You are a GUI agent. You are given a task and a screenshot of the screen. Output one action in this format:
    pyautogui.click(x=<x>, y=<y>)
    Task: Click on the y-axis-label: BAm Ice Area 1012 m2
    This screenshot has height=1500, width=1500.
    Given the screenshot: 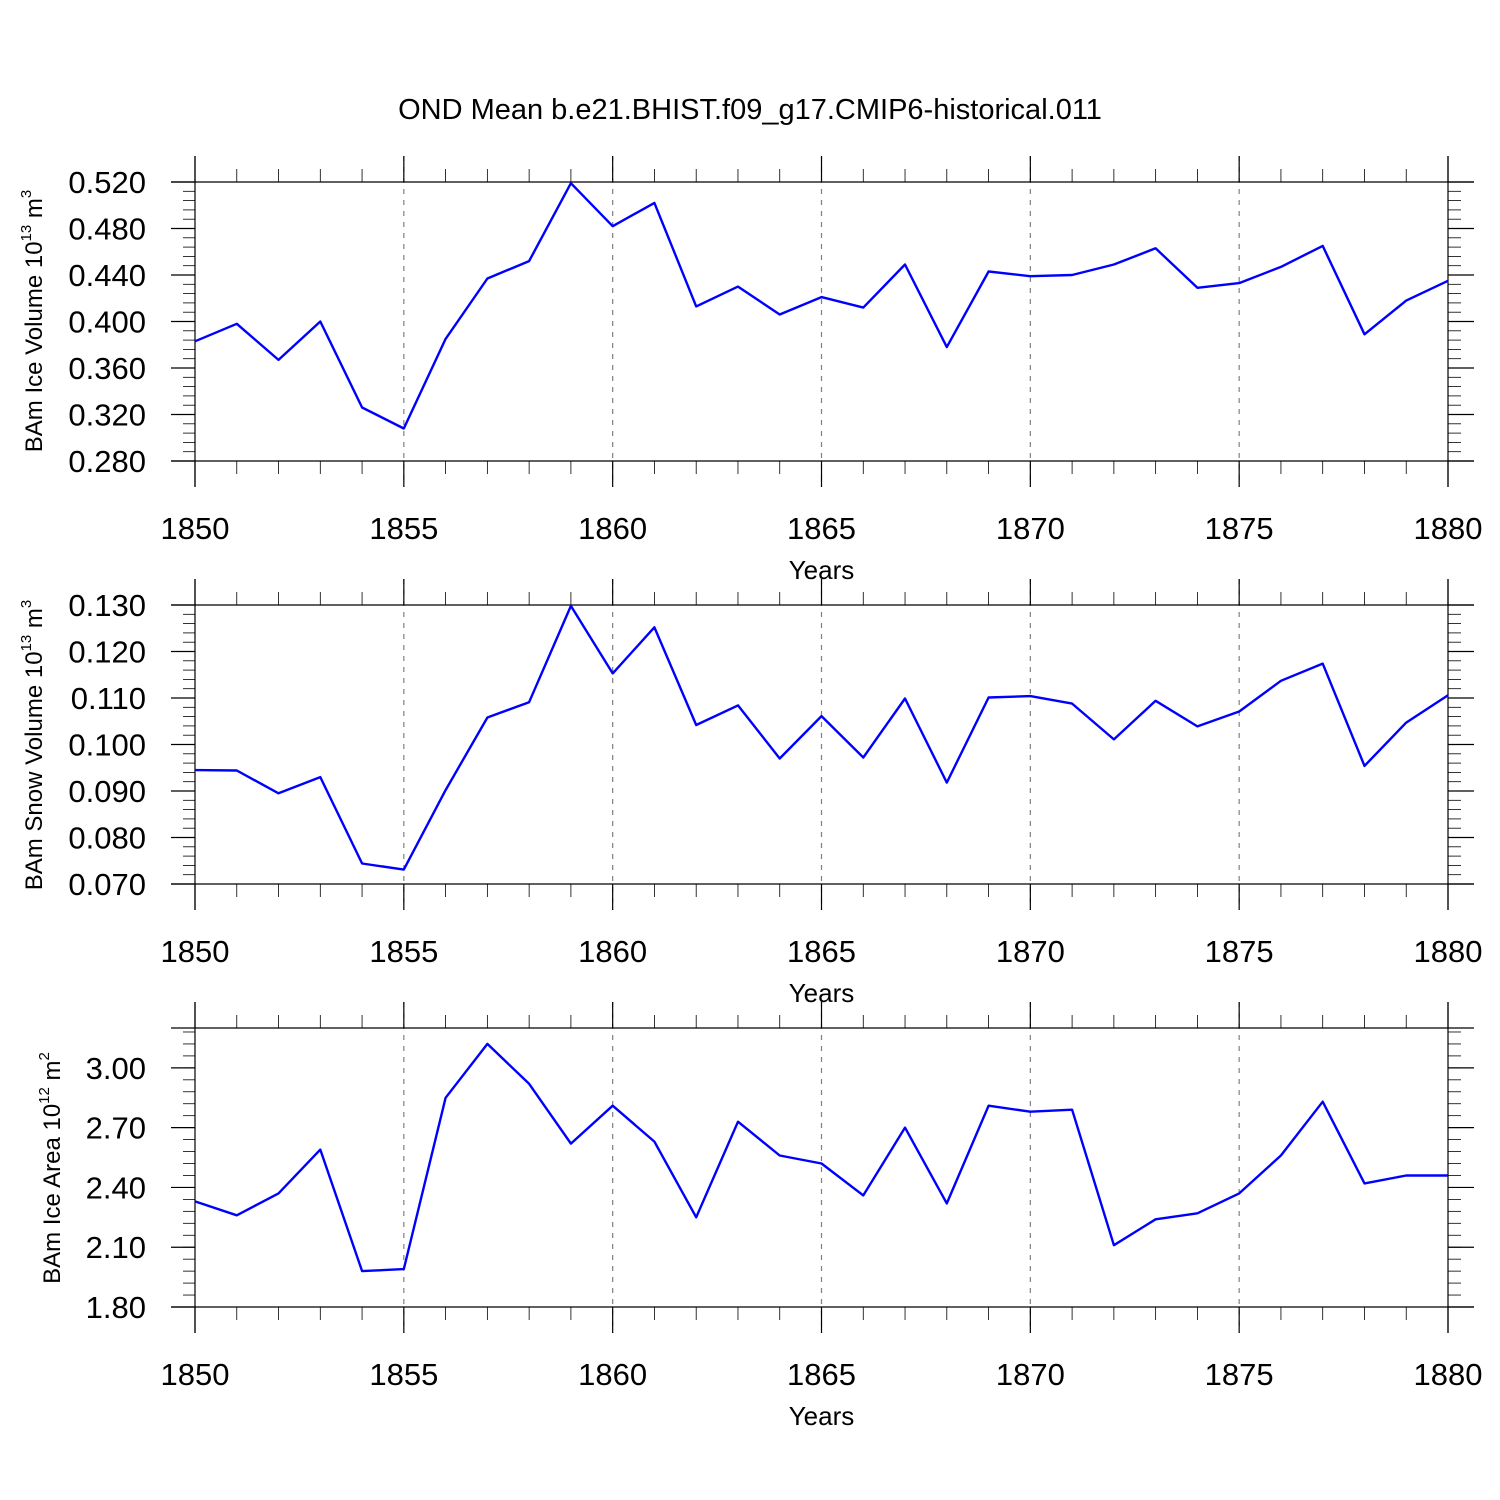 What is the action you would take?
    pyautogui.click(x=51, y=1168)
    